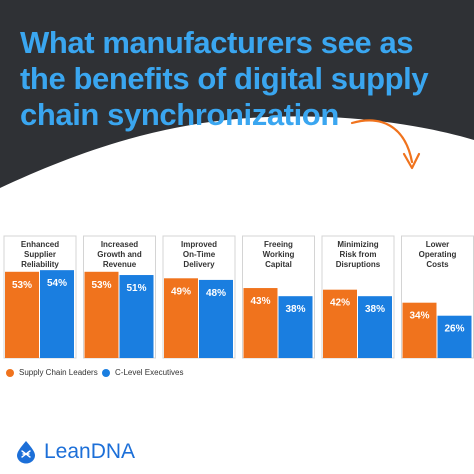 The height and width of the screenshot is (474, 474). What do you see at coordinates (149, 372) in the screenshot?
I see `legend-label-executives: C-Level Executives` at bounding box center [149, 372].